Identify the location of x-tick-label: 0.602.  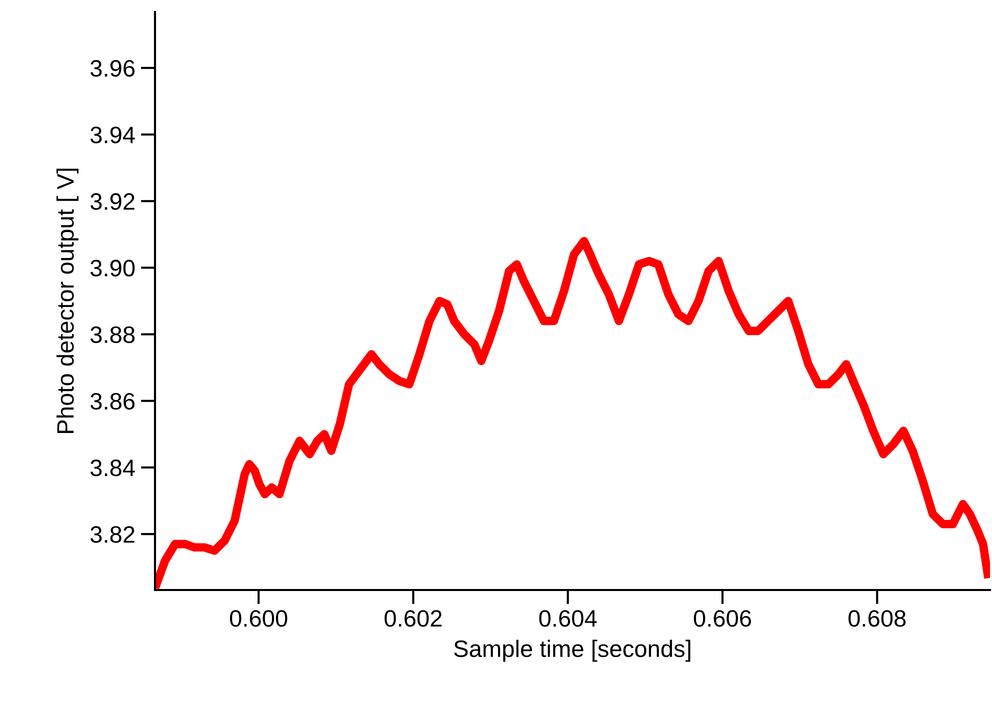
(413, 618).